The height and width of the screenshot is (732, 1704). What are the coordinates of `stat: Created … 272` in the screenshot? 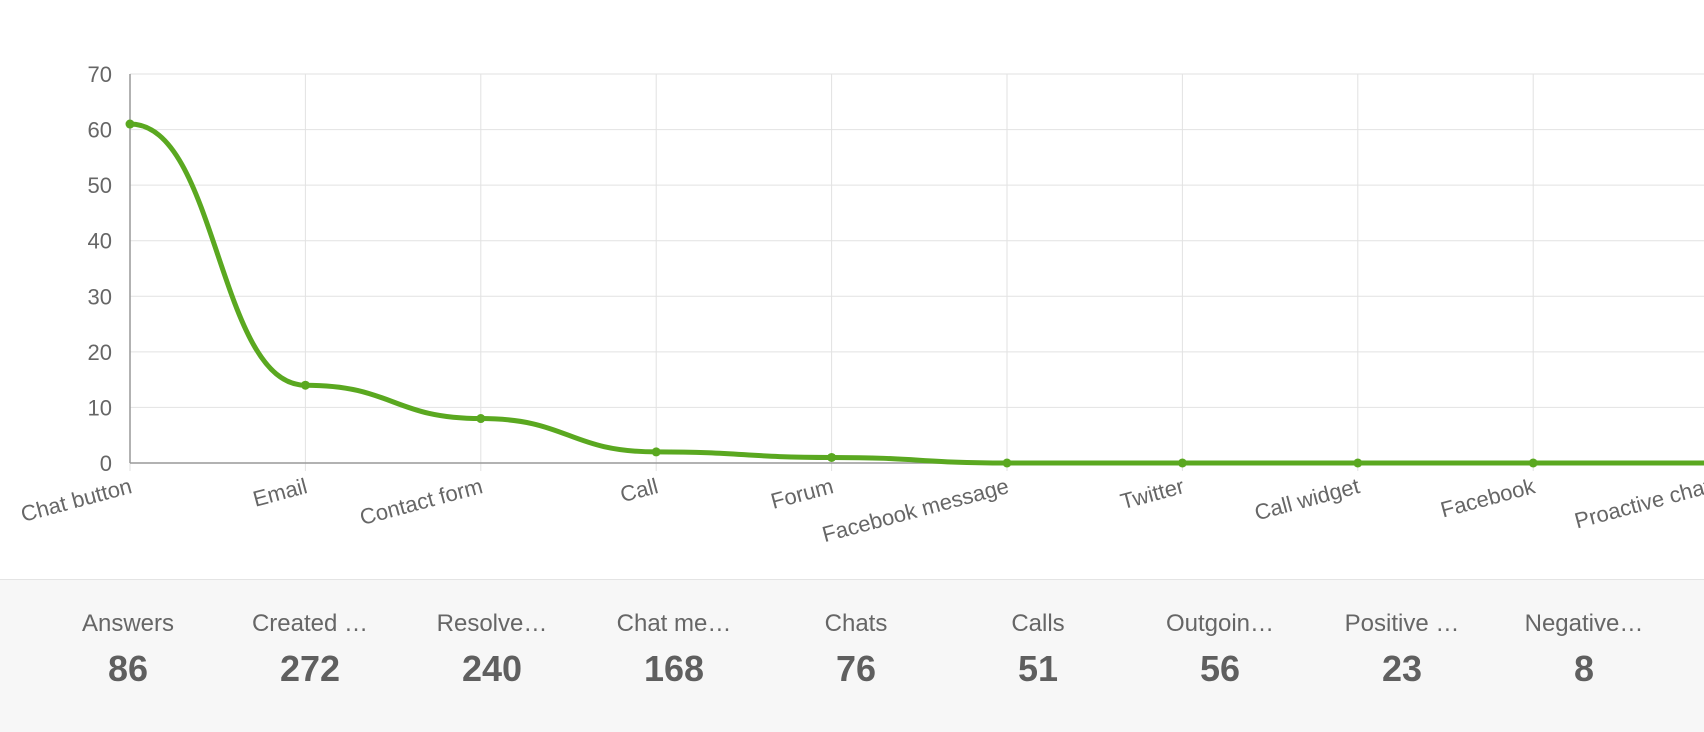 It's located at (310, 650).